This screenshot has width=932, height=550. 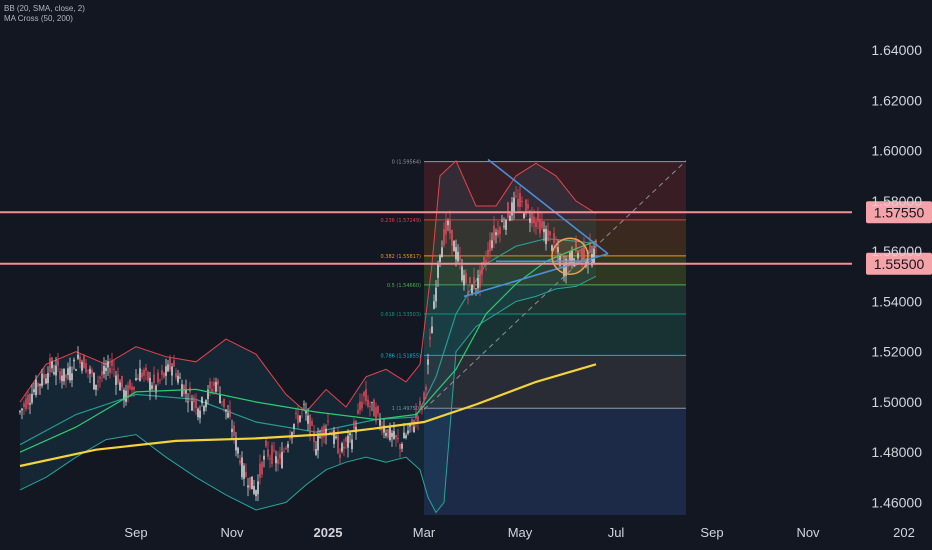 What do you see at coordinates (616, 532) in the screenshot?
I see `x-tick-label: Jul` at bounding box center [616, 532].